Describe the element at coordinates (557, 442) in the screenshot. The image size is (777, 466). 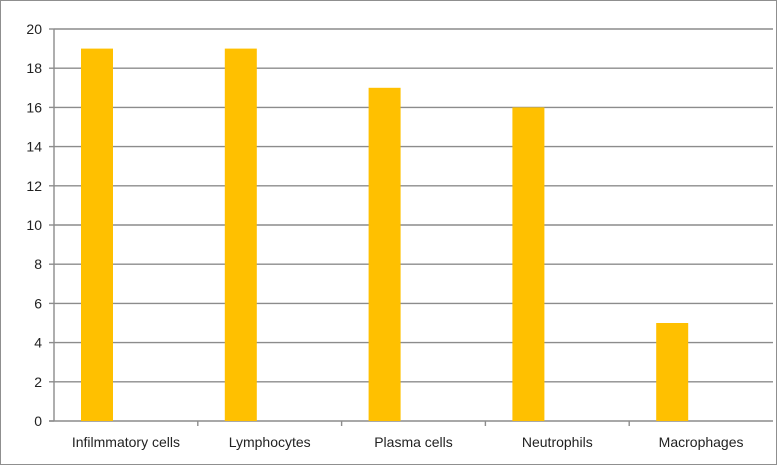
I see `x-category-label: Neutrophils` at that location.